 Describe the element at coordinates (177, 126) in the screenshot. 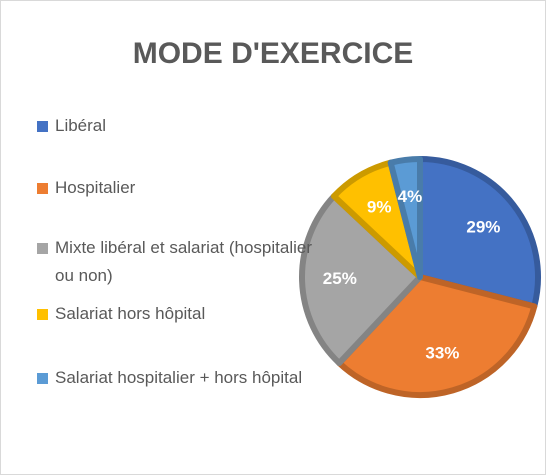

I see `legend-item: Libéral` at that location.